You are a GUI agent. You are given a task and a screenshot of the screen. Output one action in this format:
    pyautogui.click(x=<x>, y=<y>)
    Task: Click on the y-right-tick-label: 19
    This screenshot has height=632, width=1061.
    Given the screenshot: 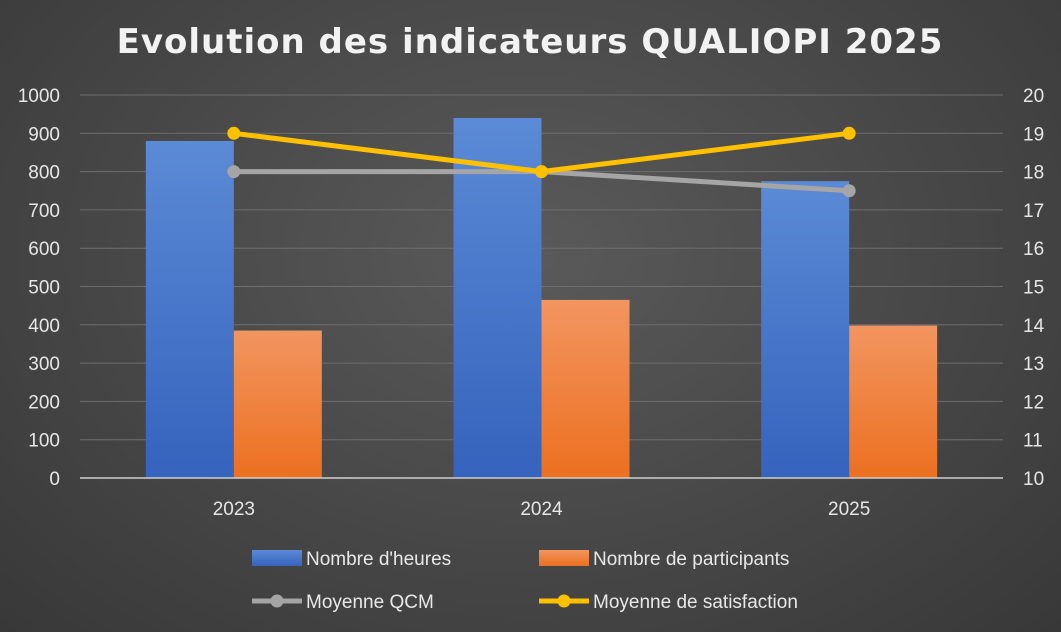 What is the action you would take?
    pyautogui.click(x=1033, y=134)
    